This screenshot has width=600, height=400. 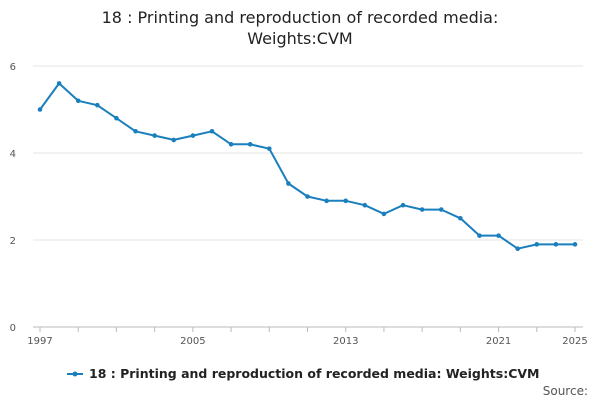 What do you see at coordinates (345, 341) in the screenshot?
I see `x-tick-label: 2013` at bounding box center [345, 341].